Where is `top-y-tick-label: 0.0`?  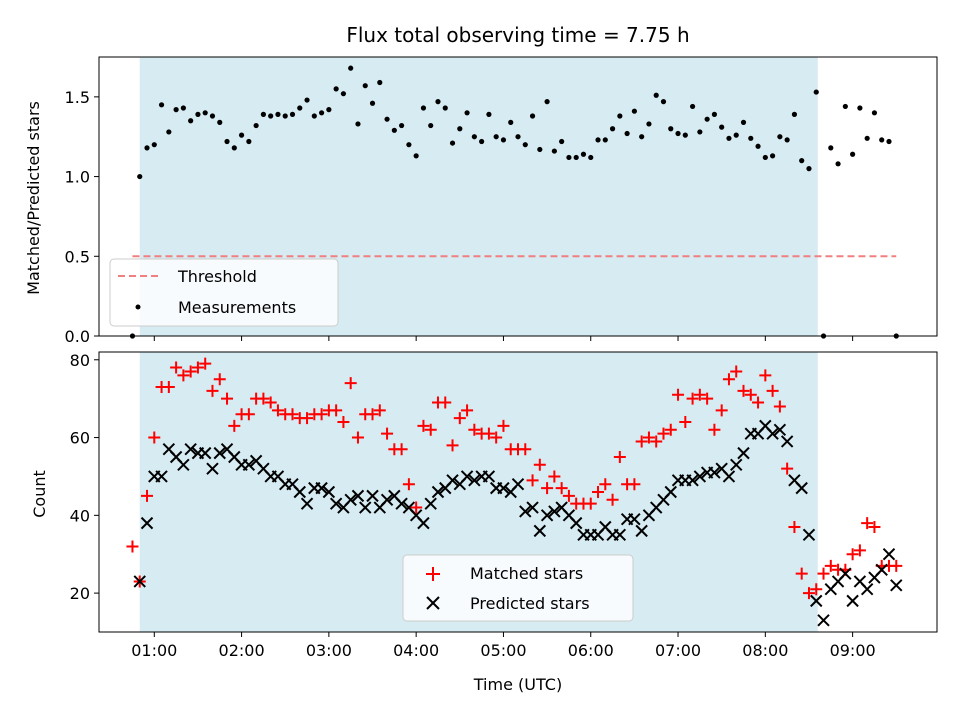 top-y-tick-label: 0.0 is located at coordinates (77, 336).